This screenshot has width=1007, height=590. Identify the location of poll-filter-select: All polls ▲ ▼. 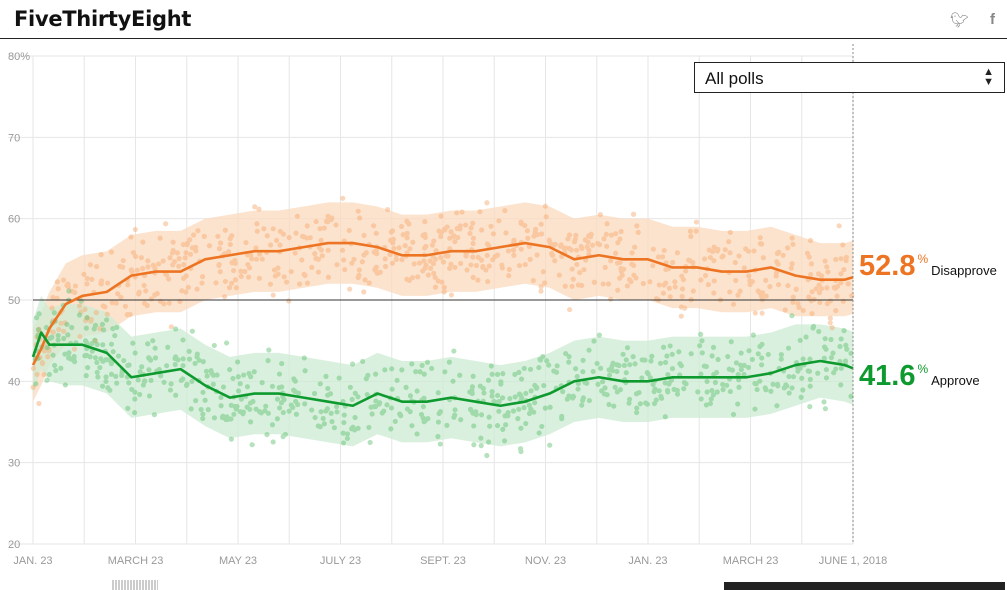
(849, 77).